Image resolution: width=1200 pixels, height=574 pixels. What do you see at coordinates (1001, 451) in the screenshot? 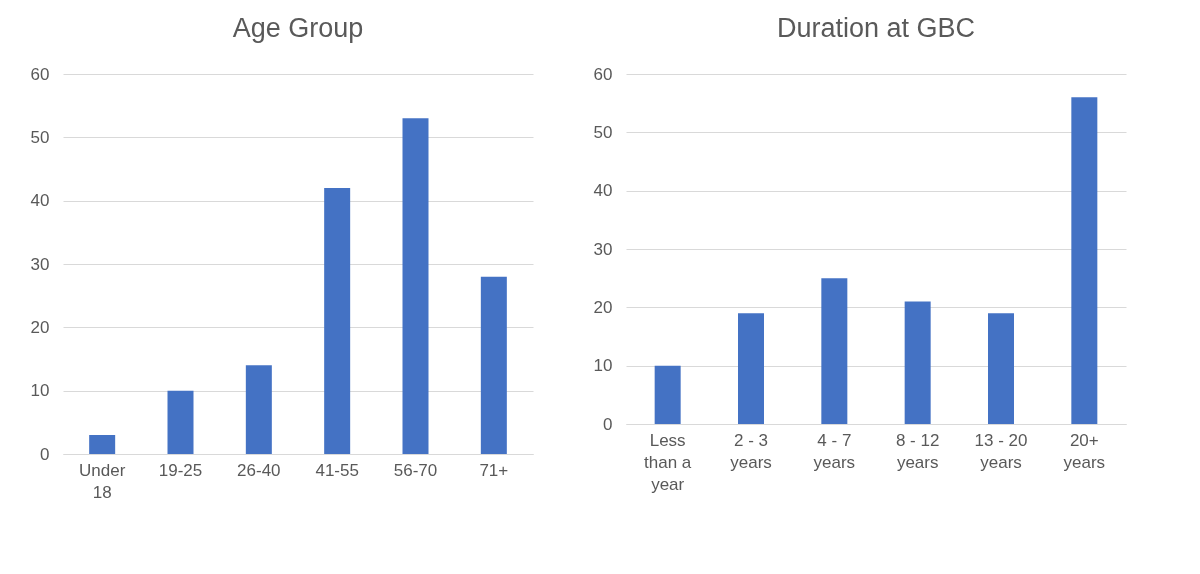
I see `x-tick-label: 13 - 20 years` at bounding box center [1001, 451].